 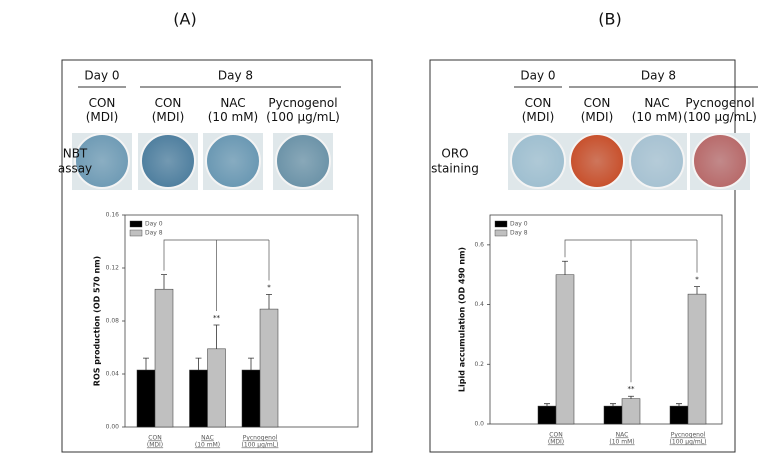 I want to click on y-tick-label: 0.4, so click(x=479, y=304).